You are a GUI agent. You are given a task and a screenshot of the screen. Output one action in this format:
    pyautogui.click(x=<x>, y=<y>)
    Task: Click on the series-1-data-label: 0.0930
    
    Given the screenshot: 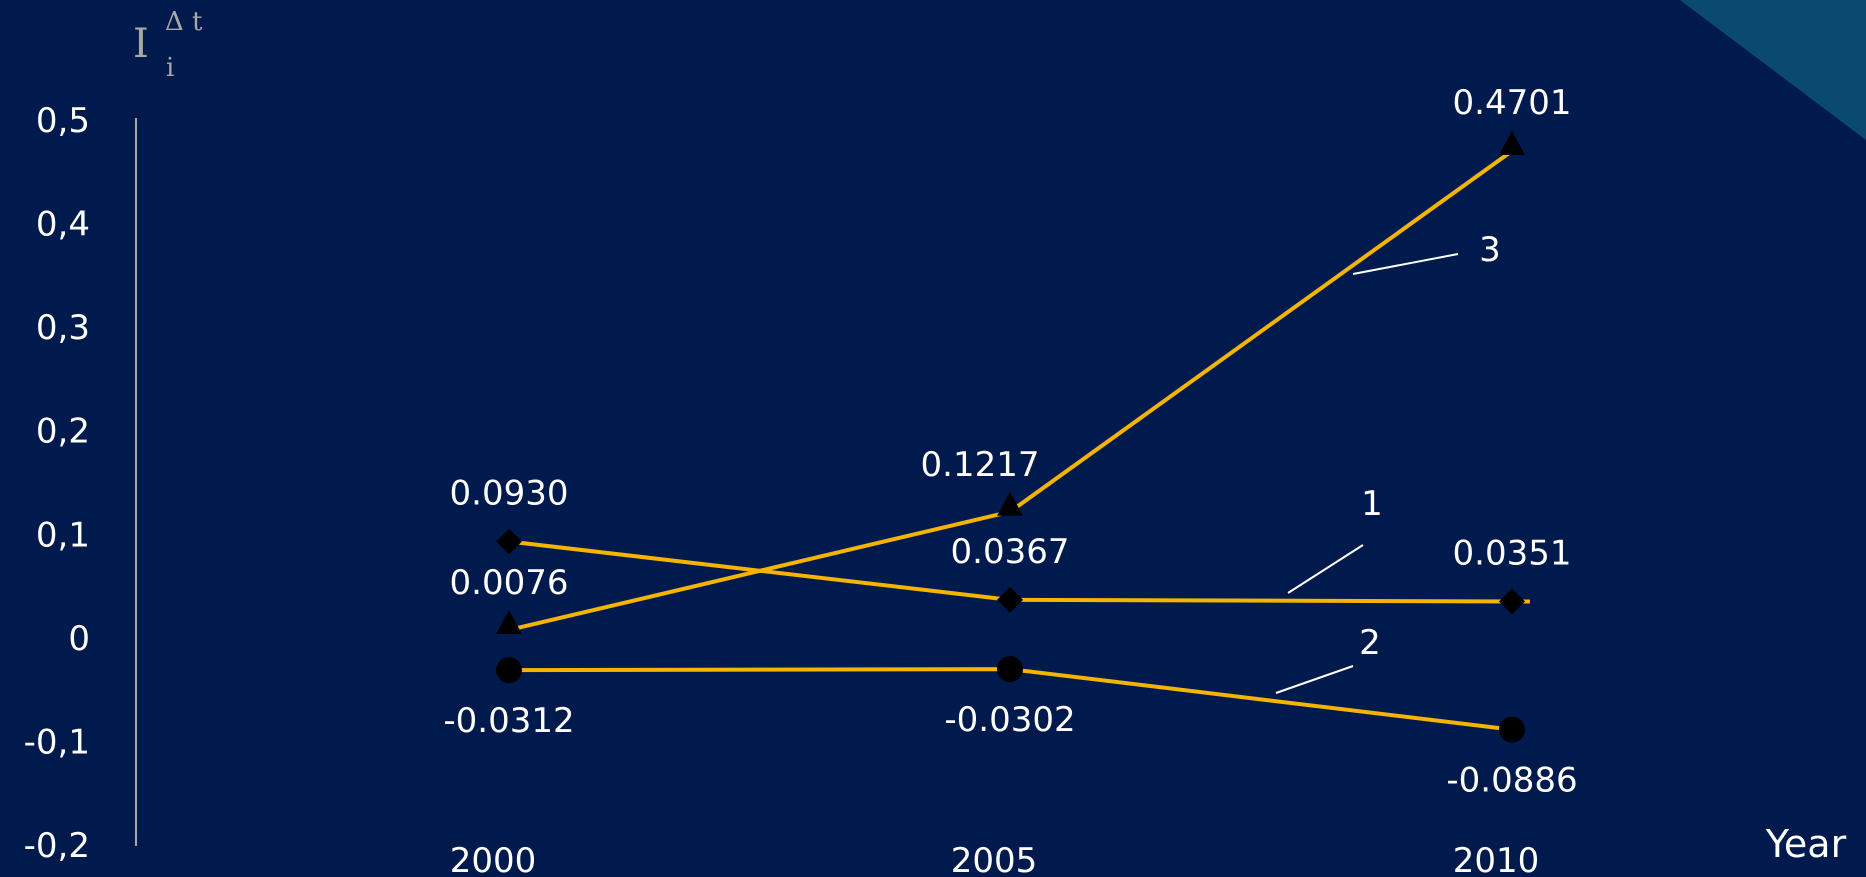 What is the action you would take?
    pyautogui.click(x=509, y=494)
    